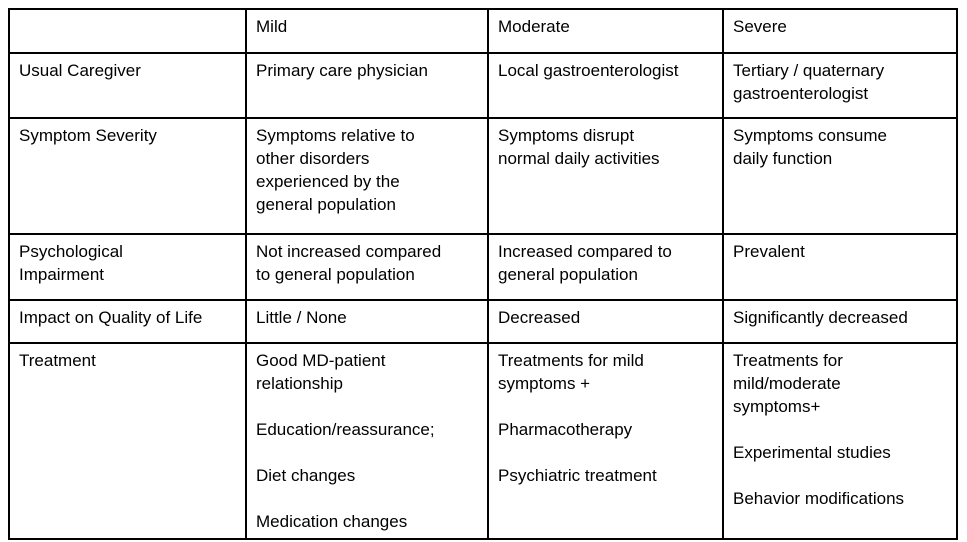  Describe the element at coordinates (840, 31) in the screenshot. I see `column-header-severe: Severe` at that location.